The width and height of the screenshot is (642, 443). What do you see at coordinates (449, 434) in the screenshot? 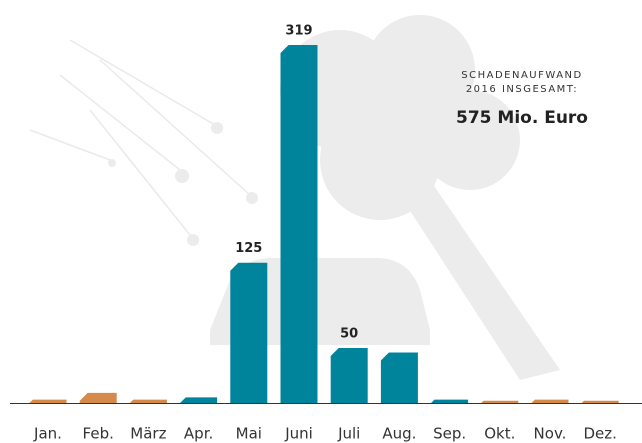
I see `x-tick-label: Sep.` at bounding box center [449, 434].